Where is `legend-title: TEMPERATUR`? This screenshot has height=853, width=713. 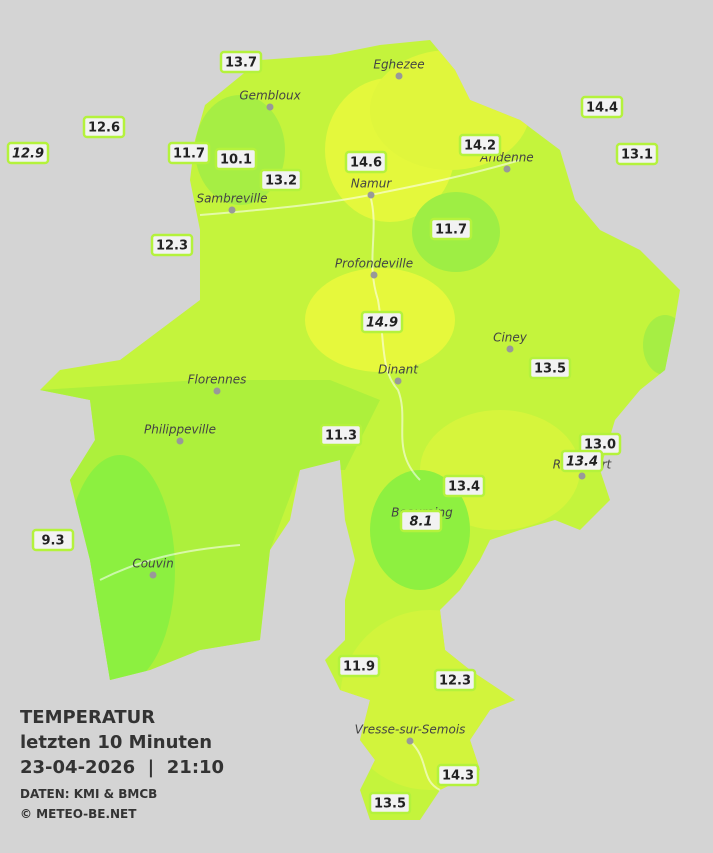
legend-title: TEMPERATUR is located at coordinates (87, 717).